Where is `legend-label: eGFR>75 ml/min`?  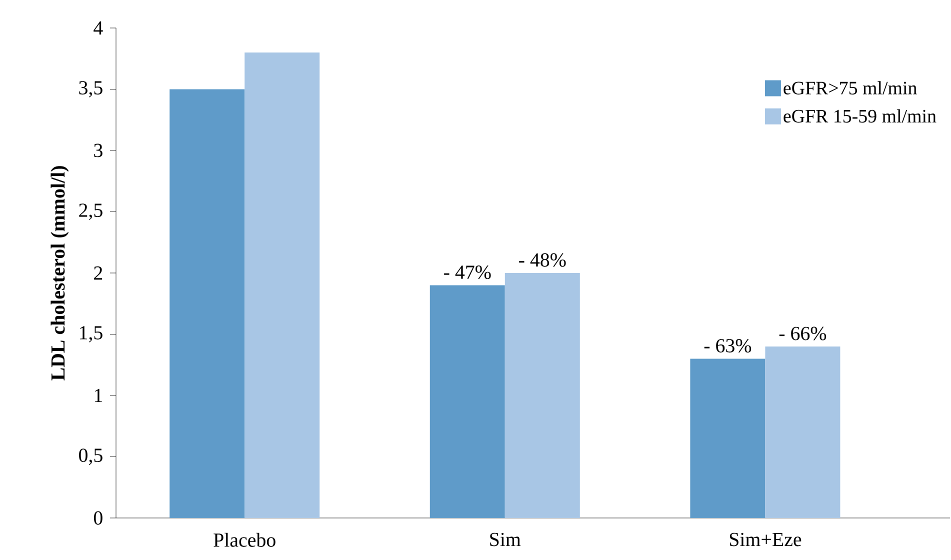
legend-label: eGFR>75 ml/min is located at coordinates (850, 87).